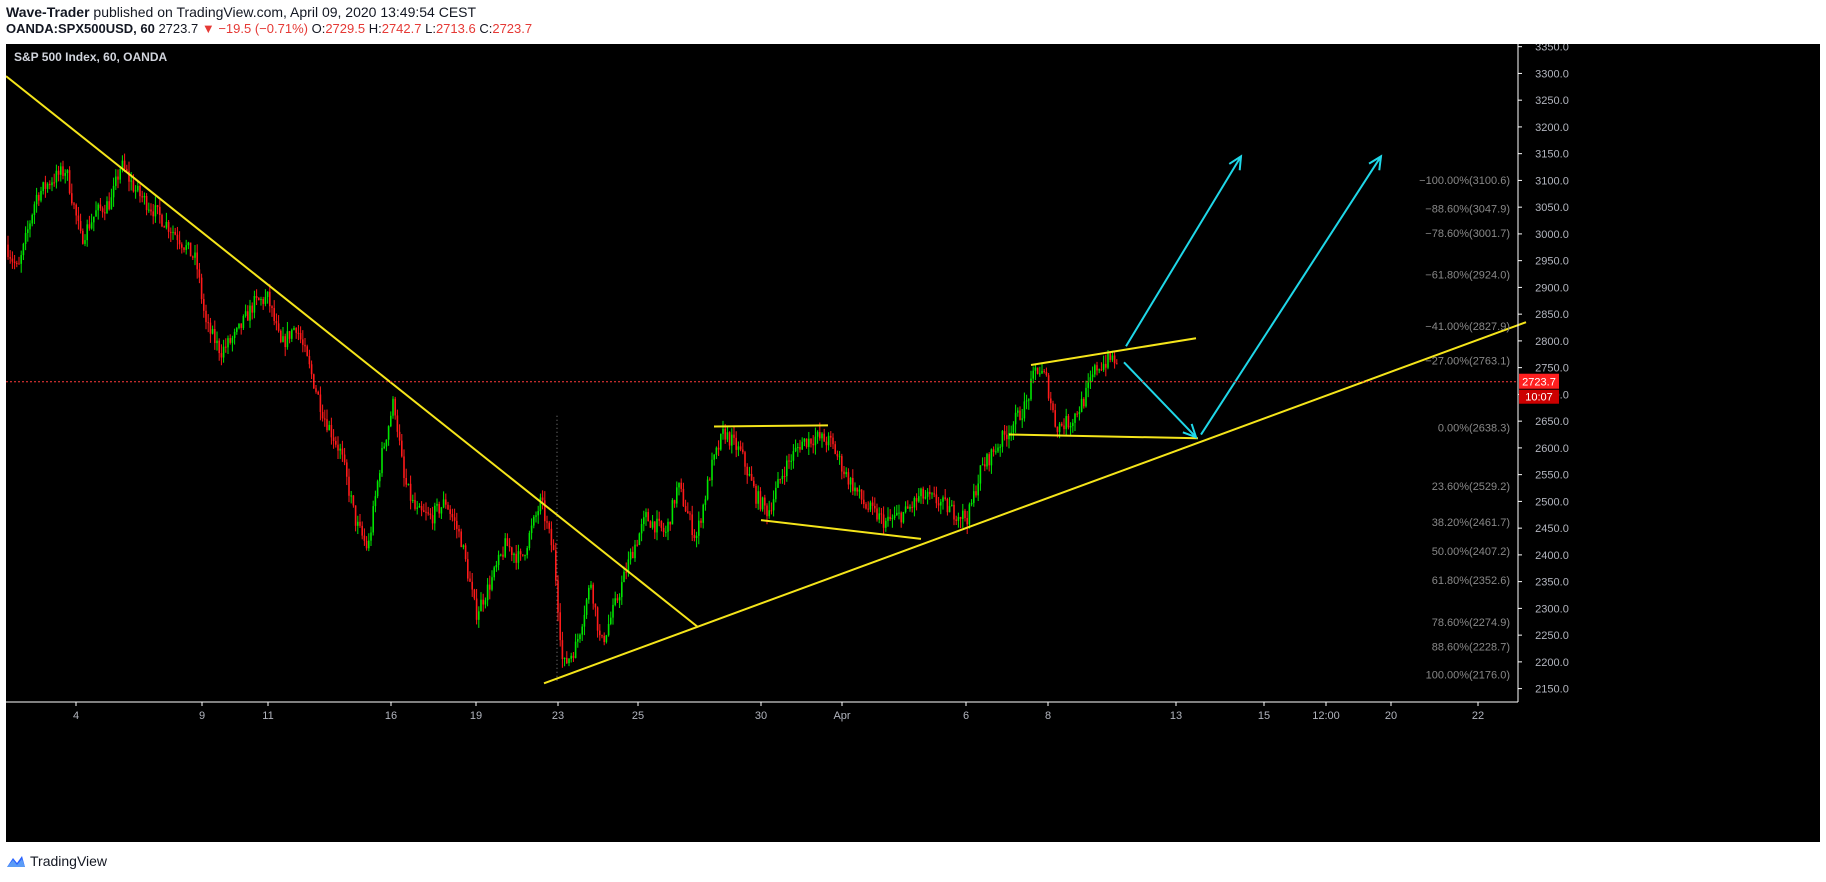 This screenshot has height=882, width=1826. What do you see at coordinates (56, 861) in the screenshot?
I see `tradingview-logo: TradingView` at bounding box center [56, 861].